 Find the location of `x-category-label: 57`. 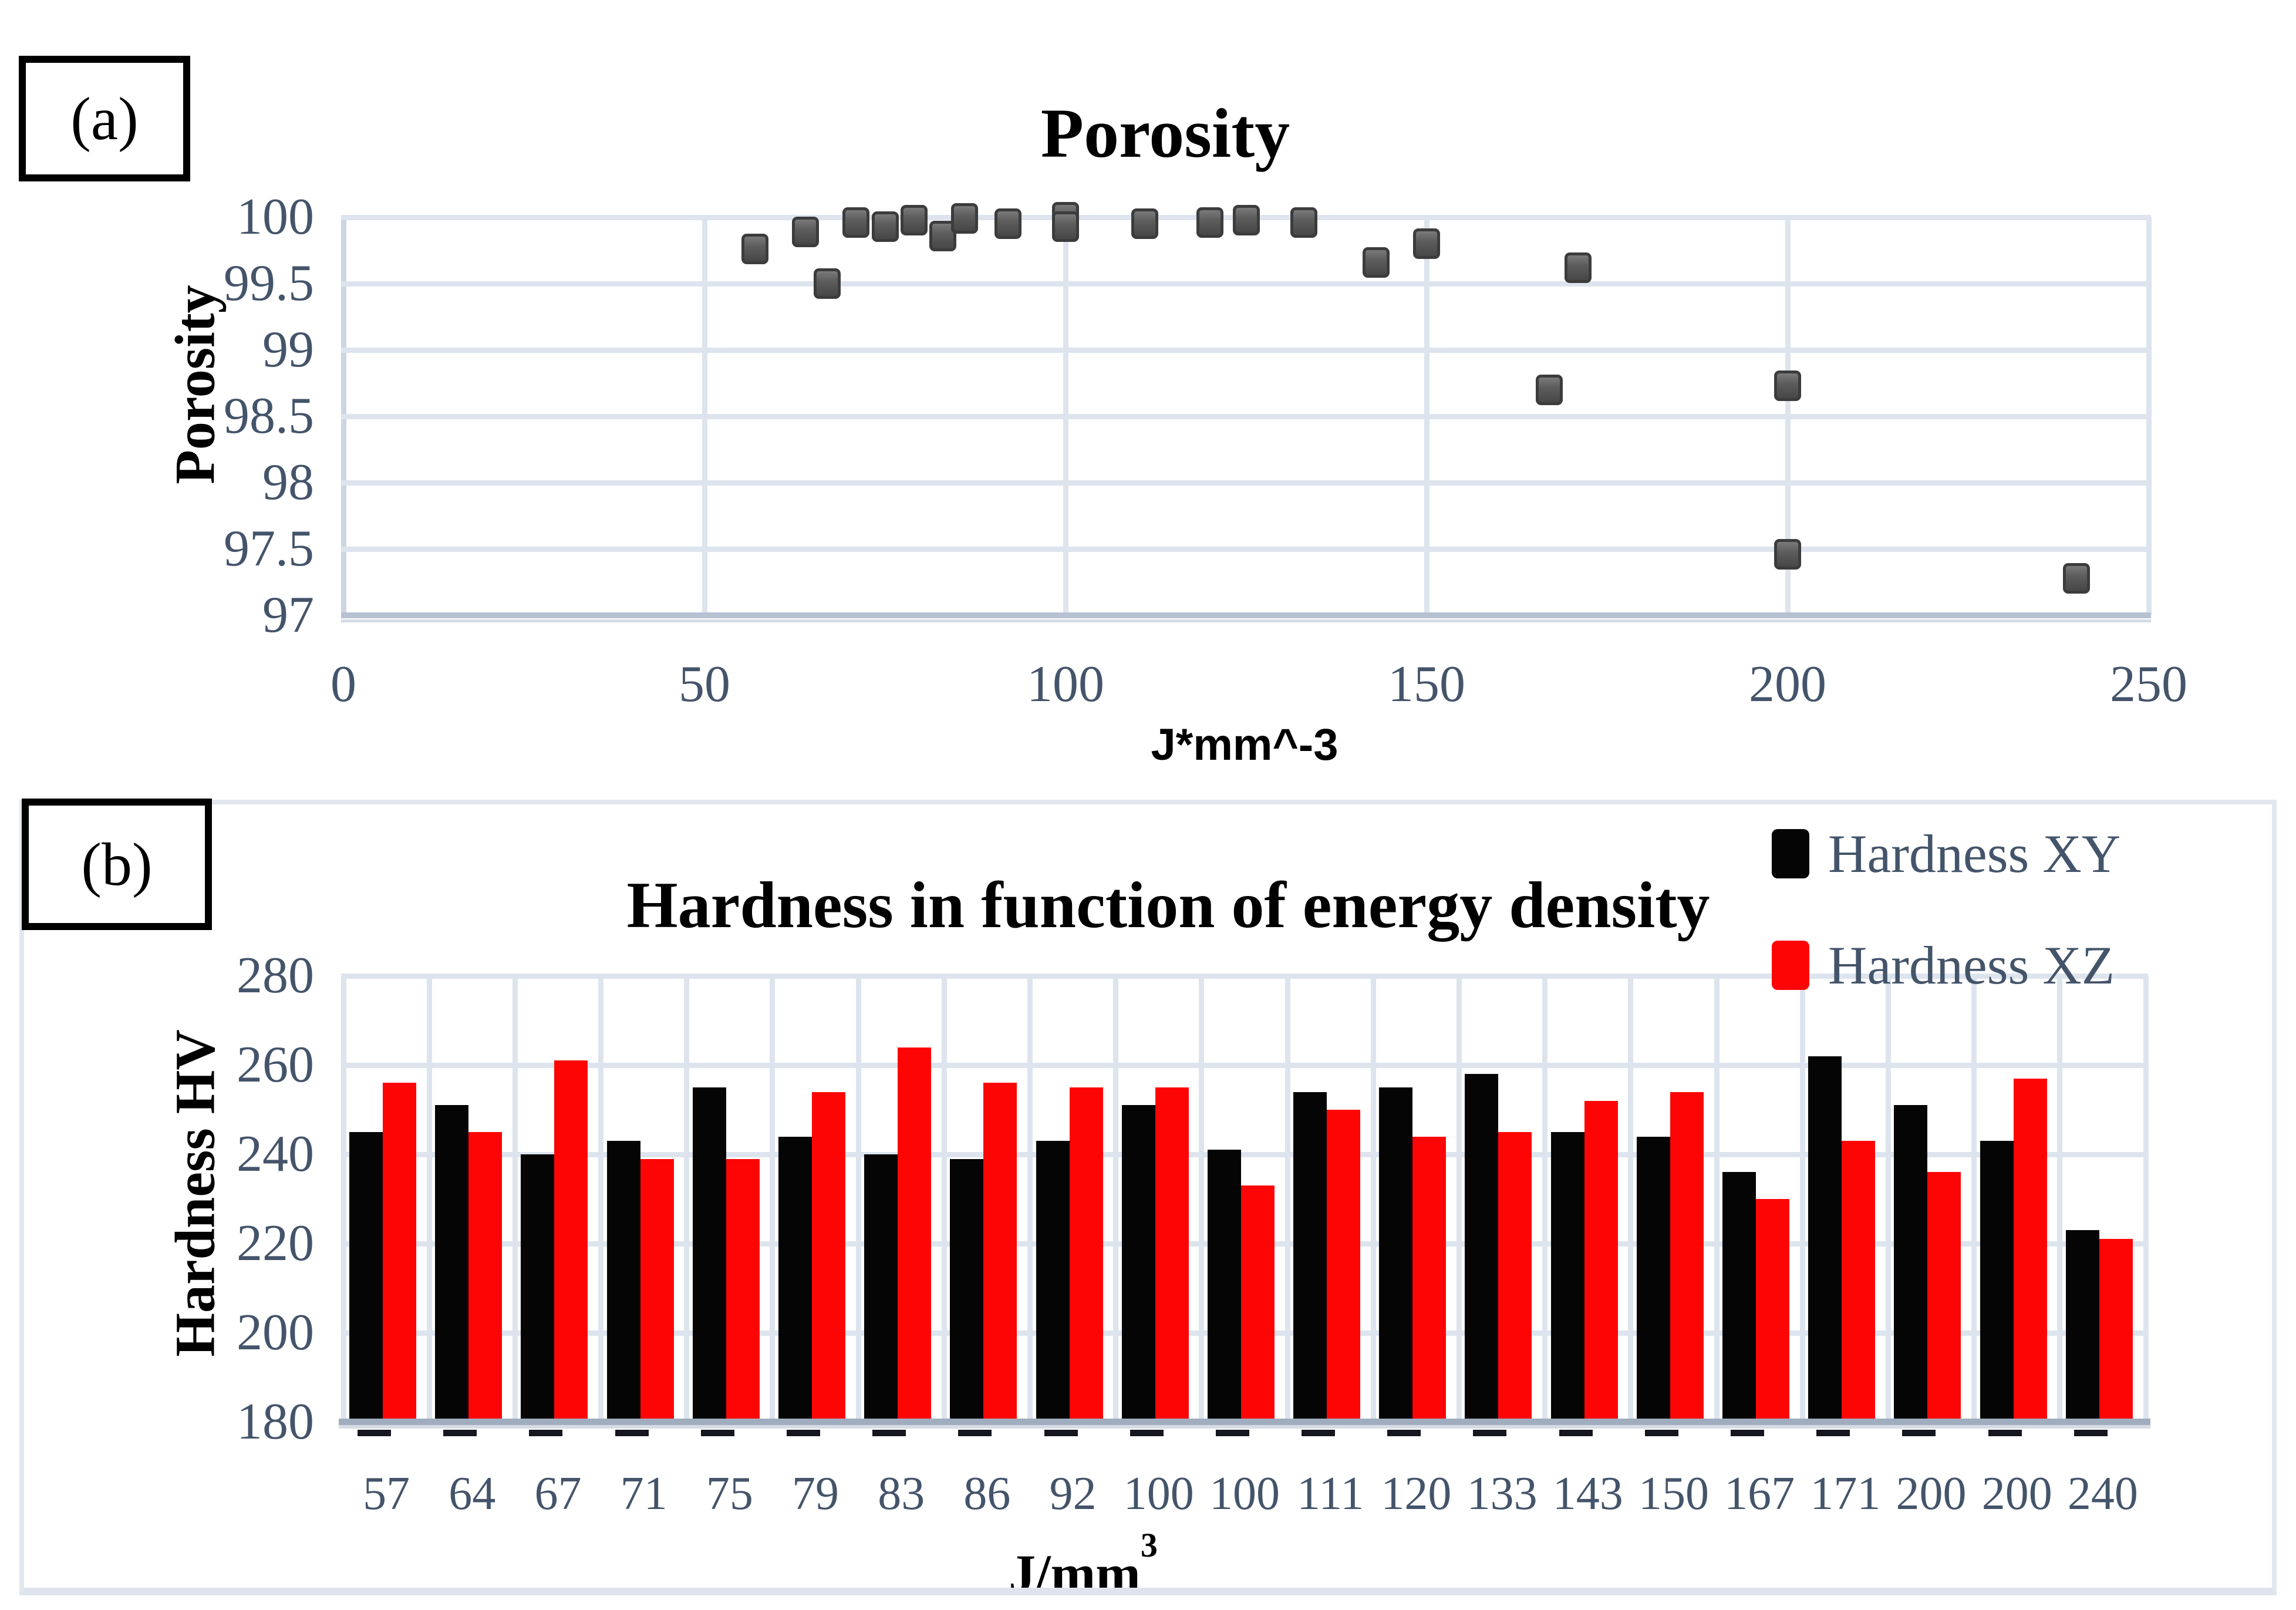

x-category-label: 57 is located at coordinates (386, 1494).